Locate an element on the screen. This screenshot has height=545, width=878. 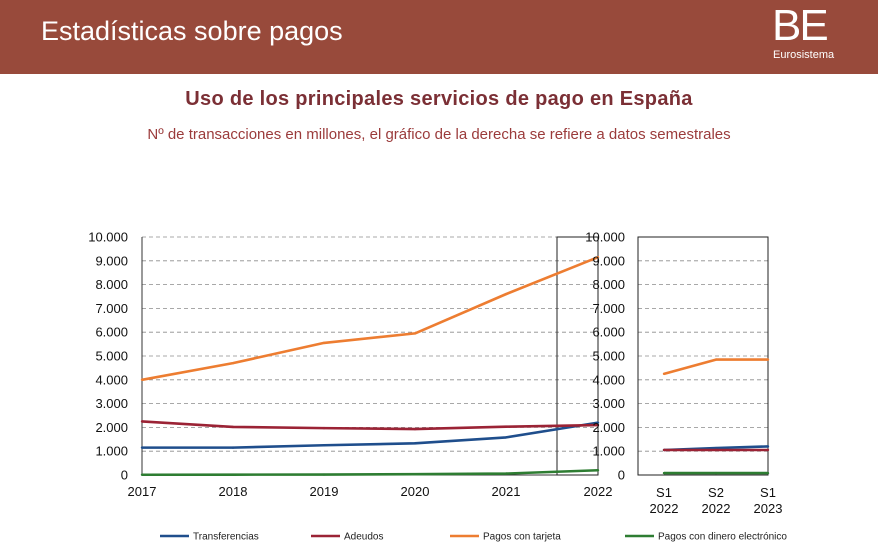
x-tick-label: 2020 is located at coordinates (415, 491).